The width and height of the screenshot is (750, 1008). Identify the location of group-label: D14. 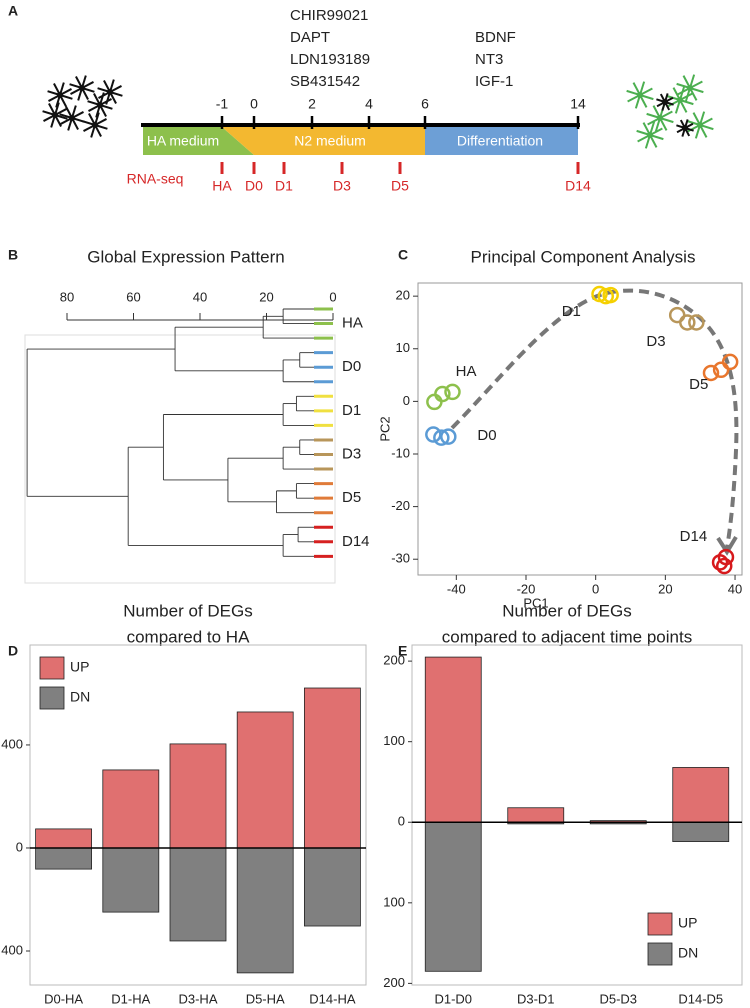
(694, 536).